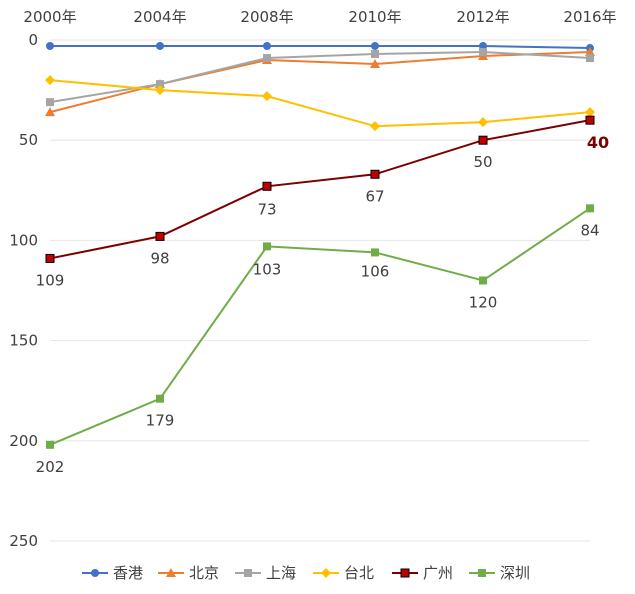 Image resolution: width=635 pixels, height=594 pixels. What do you see at coordinates (28, 140) in the screenshot?
I see `y-tick-label: 50` at bounding box center [28, 140].